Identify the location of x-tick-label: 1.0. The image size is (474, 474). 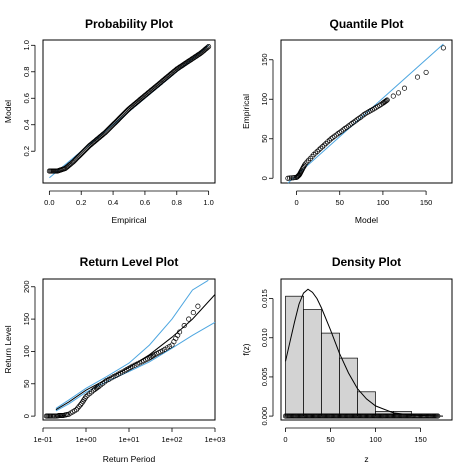
(208, 202).